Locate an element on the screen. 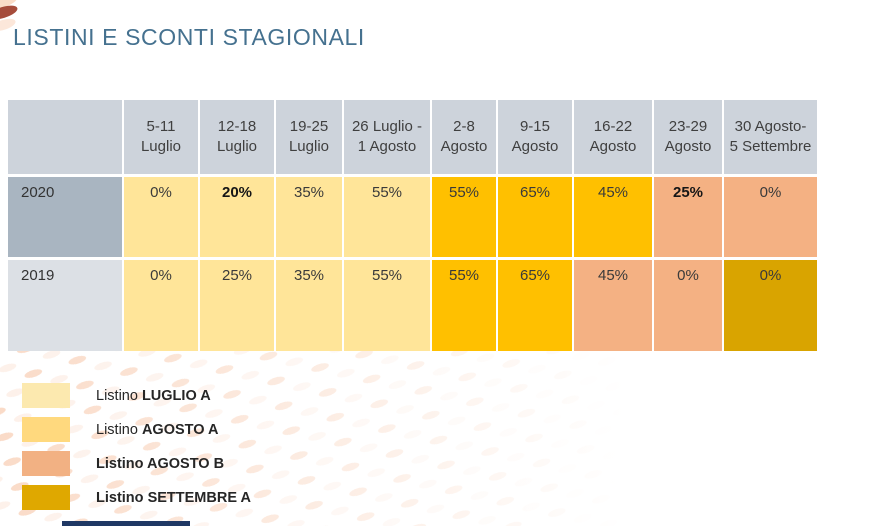  column-header: 9-15 Agosto is located at coordinates (535, 137).